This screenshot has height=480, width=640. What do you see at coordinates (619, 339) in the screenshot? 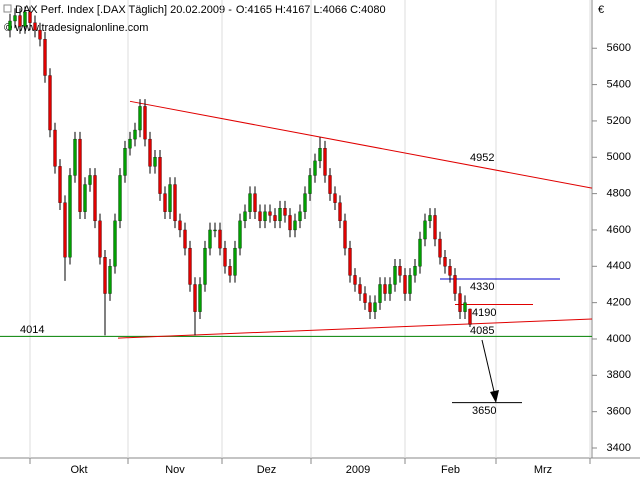
I see `y-tick-label: 4000` at bounding box center [619, 339].